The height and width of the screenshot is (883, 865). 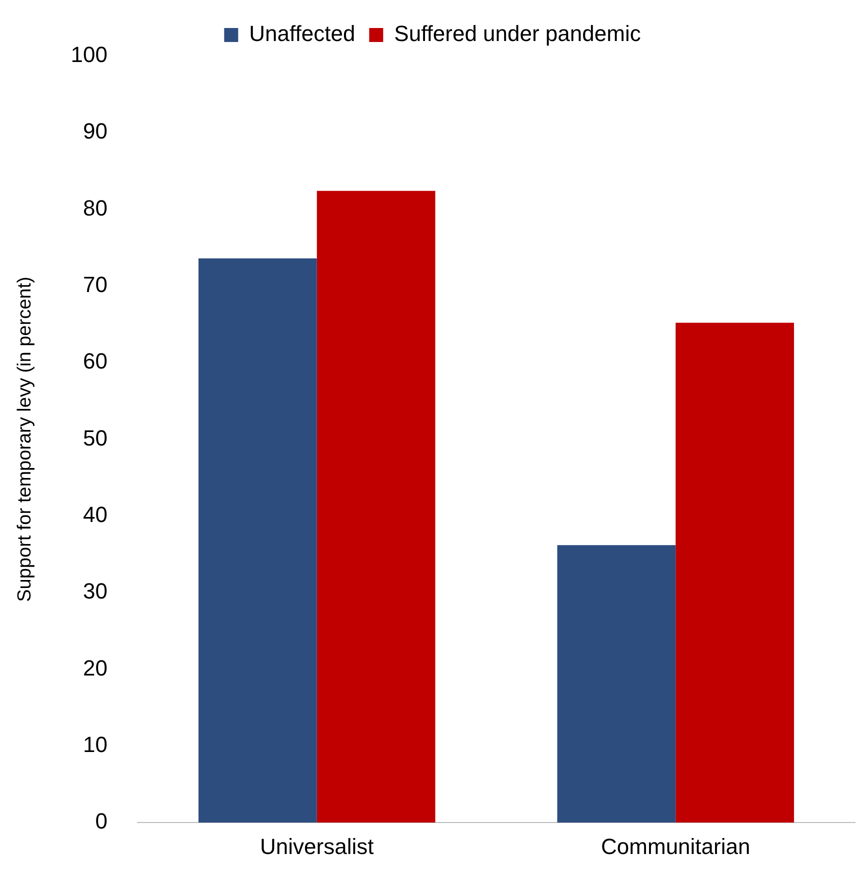 I want to click on legend-label: Unaffected, so click(x=302, y=33).